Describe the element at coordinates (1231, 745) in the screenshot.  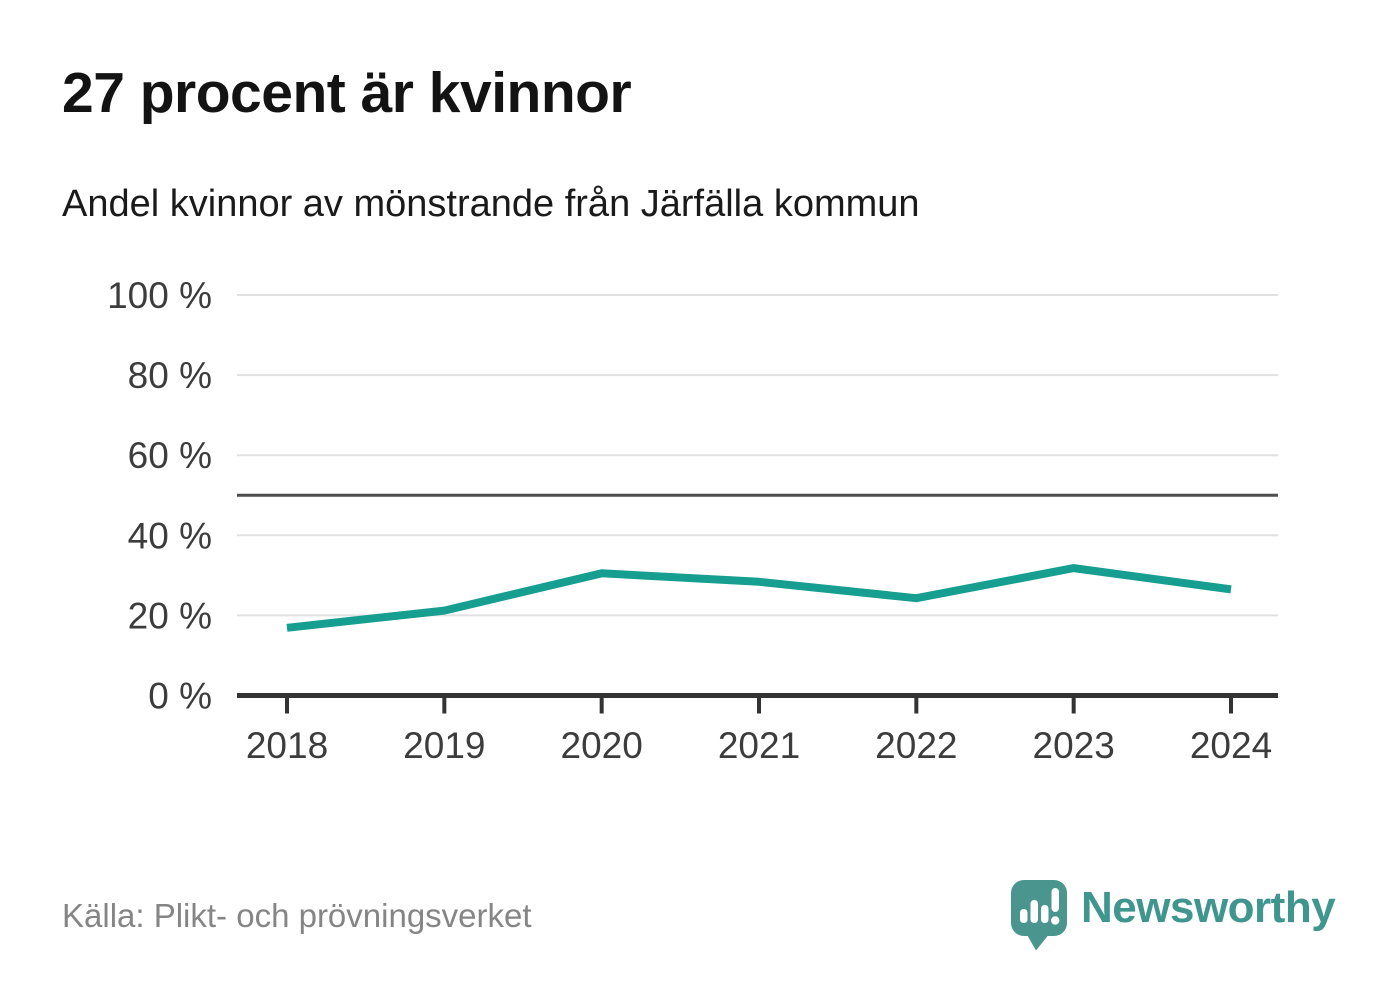
I see `x-axis-label-2024: 2024` at that location.